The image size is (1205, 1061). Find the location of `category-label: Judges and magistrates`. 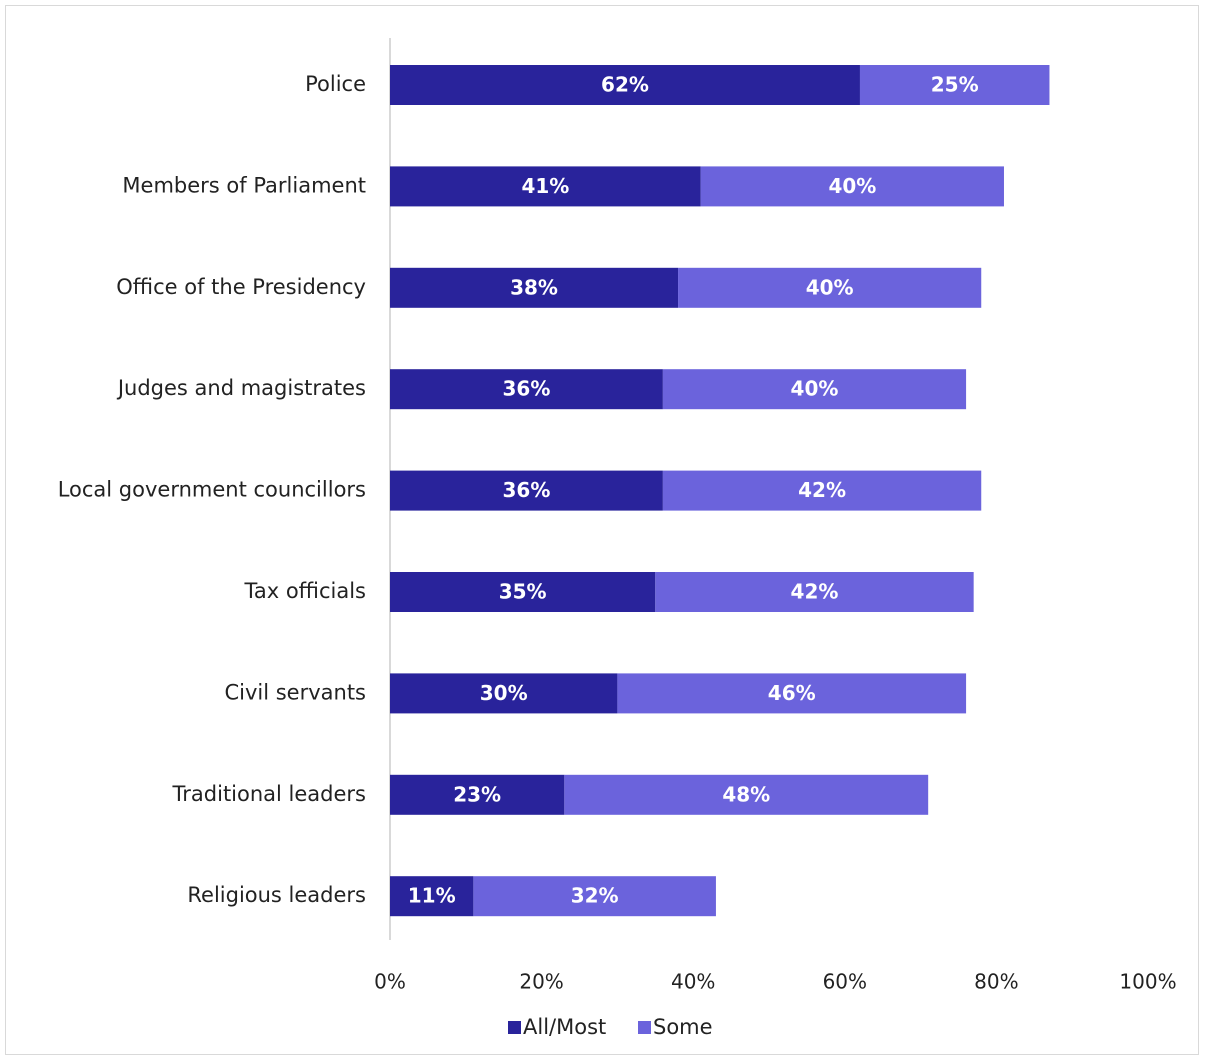

category-label: Judges and magistrates is located at coordinates (241, 388).